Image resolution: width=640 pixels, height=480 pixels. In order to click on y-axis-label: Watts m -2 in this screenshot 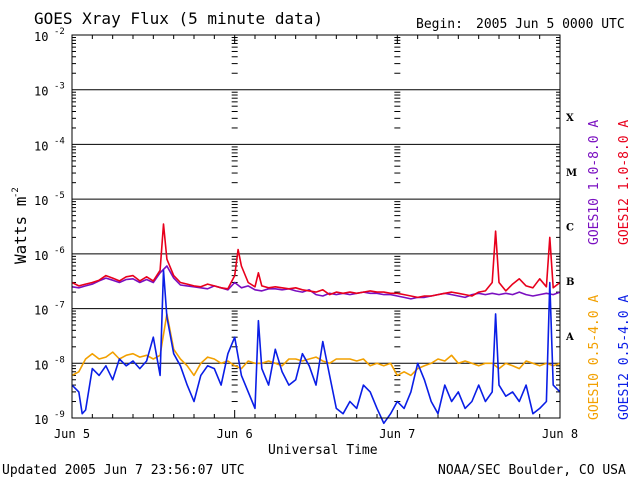, I will do `click(20, 225)`.